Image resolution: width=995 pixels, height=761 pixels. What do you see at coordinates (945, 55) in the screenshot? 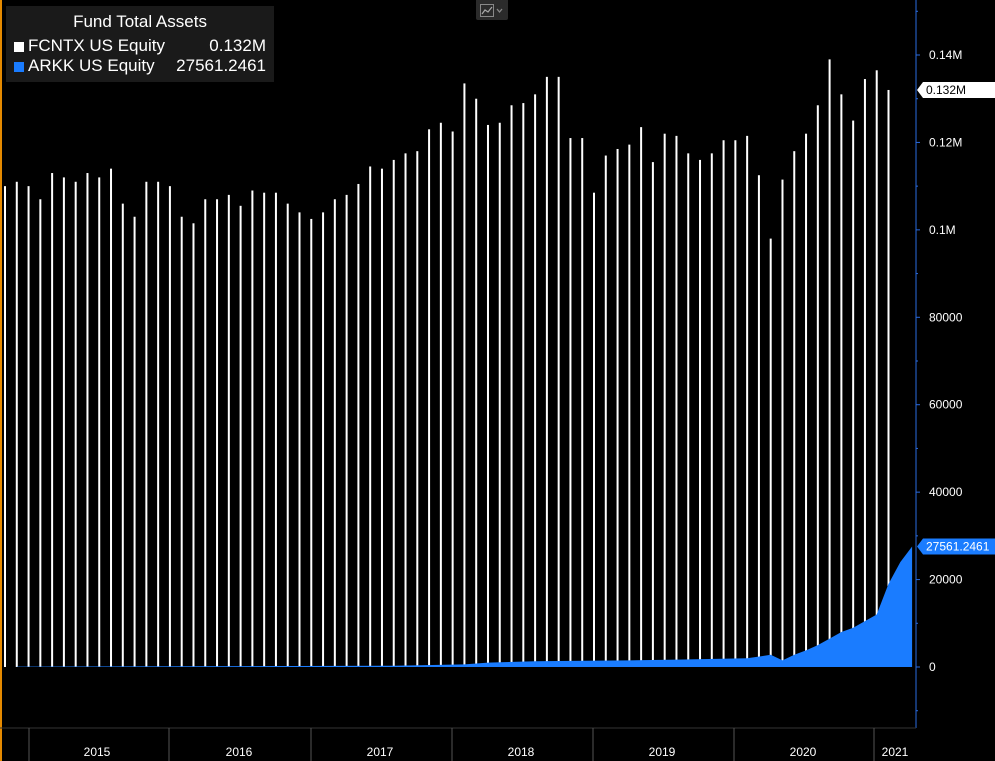
I see `y-tick-label: 0.14M` at bounding box center [945, 55].